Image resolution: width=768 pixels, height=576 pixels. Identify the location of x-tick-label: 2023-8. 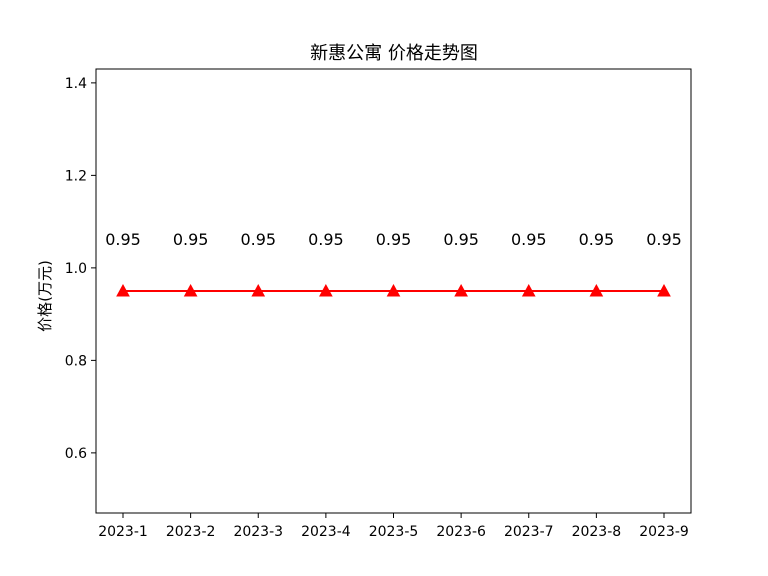
(597, 532).